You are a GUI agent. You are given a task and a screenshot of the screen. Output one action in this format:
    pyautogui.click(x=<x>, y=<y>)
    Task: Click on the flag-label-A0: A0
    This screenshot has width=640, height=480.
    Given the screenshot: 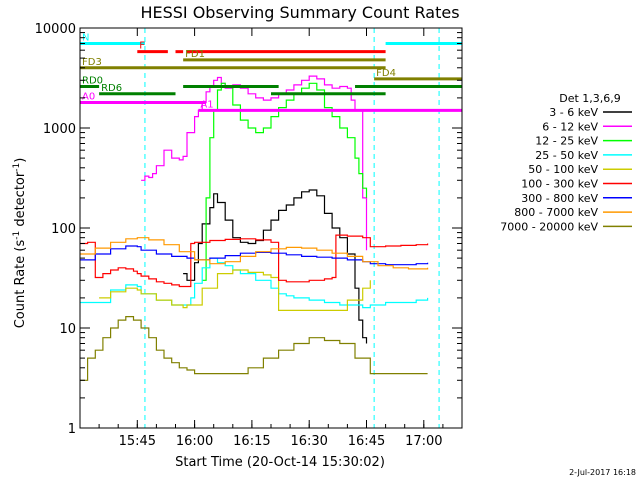 What is the action you would take?
    pyautogui.click(x=88, y=96)
    